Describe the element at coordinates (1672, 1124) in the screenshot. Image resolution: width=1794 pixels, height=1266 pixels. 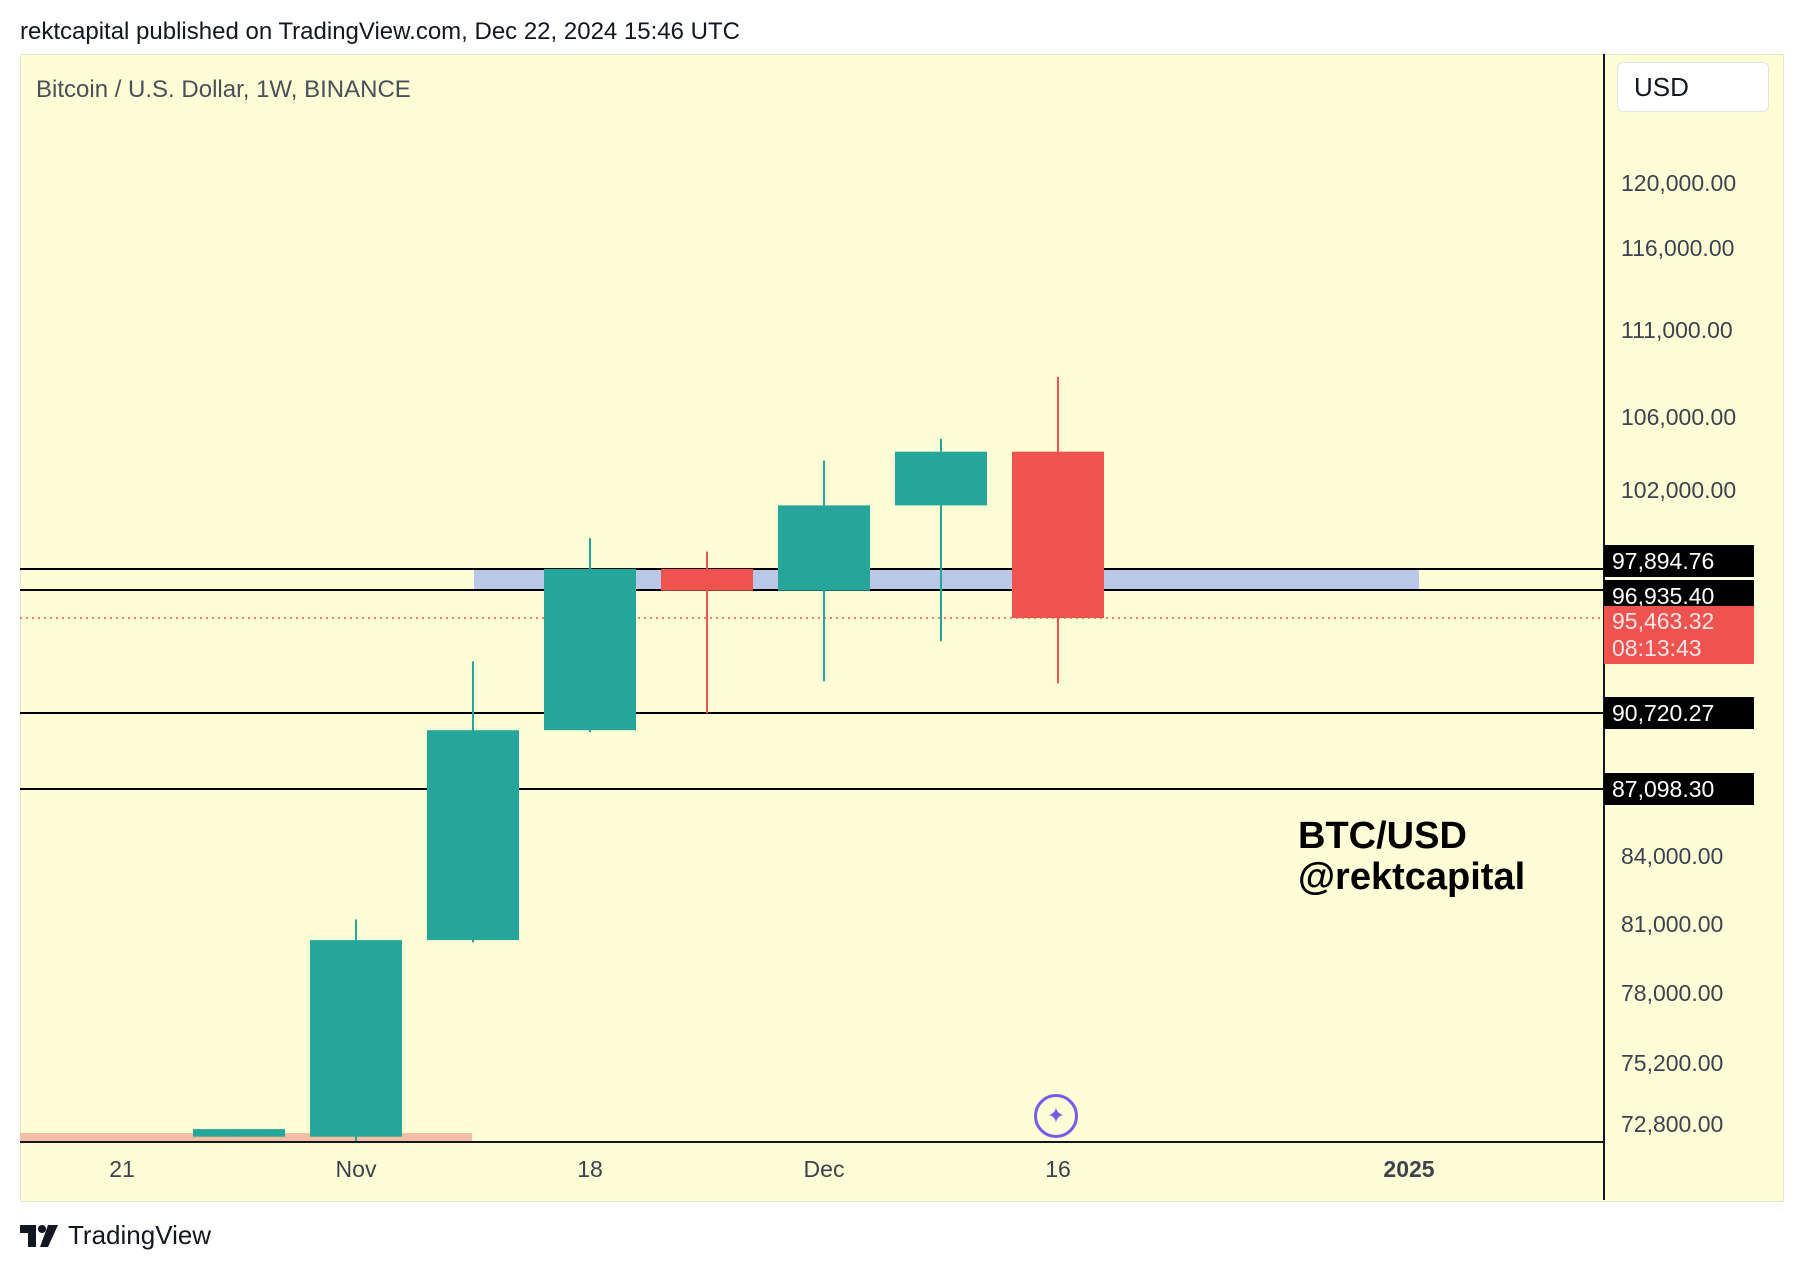
I see `price-tick-label: 72,800.00` at that location.